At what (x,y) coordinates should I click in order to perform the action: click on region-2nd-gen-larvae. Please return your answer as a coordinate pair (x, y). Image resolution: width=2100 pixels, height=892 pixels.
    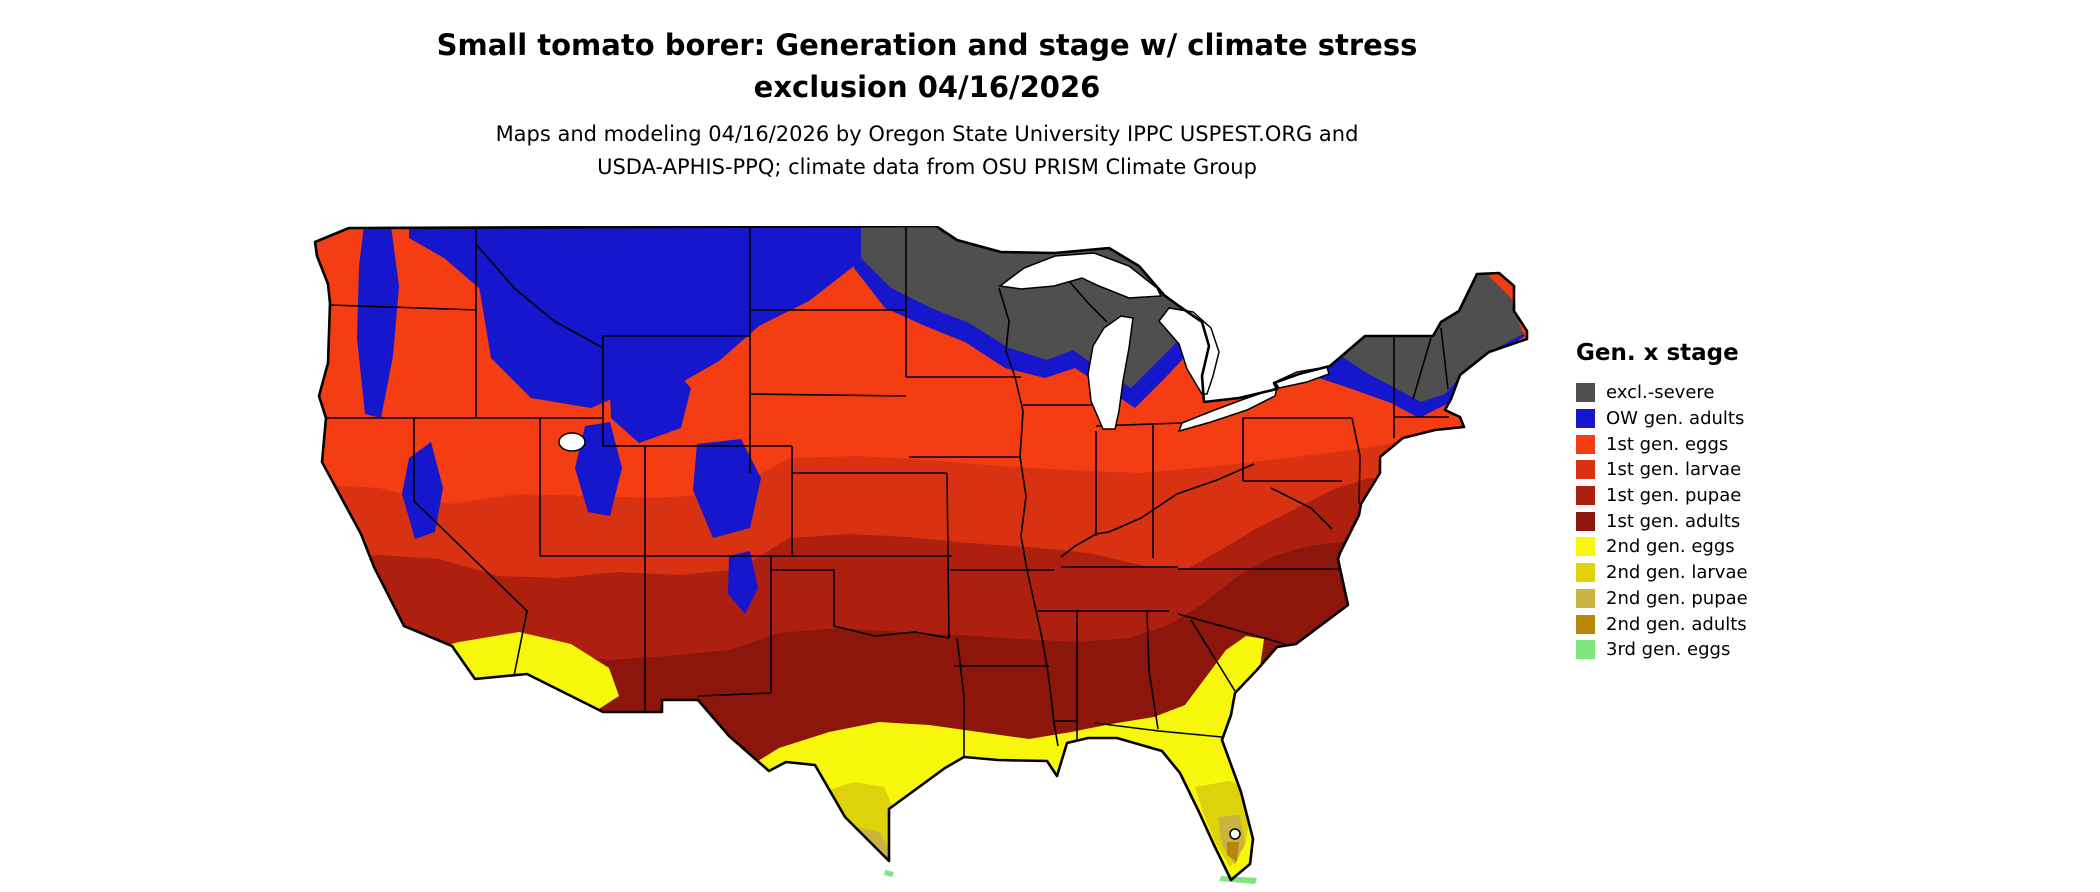
    Looking at the image, I should click on (1029, 824).